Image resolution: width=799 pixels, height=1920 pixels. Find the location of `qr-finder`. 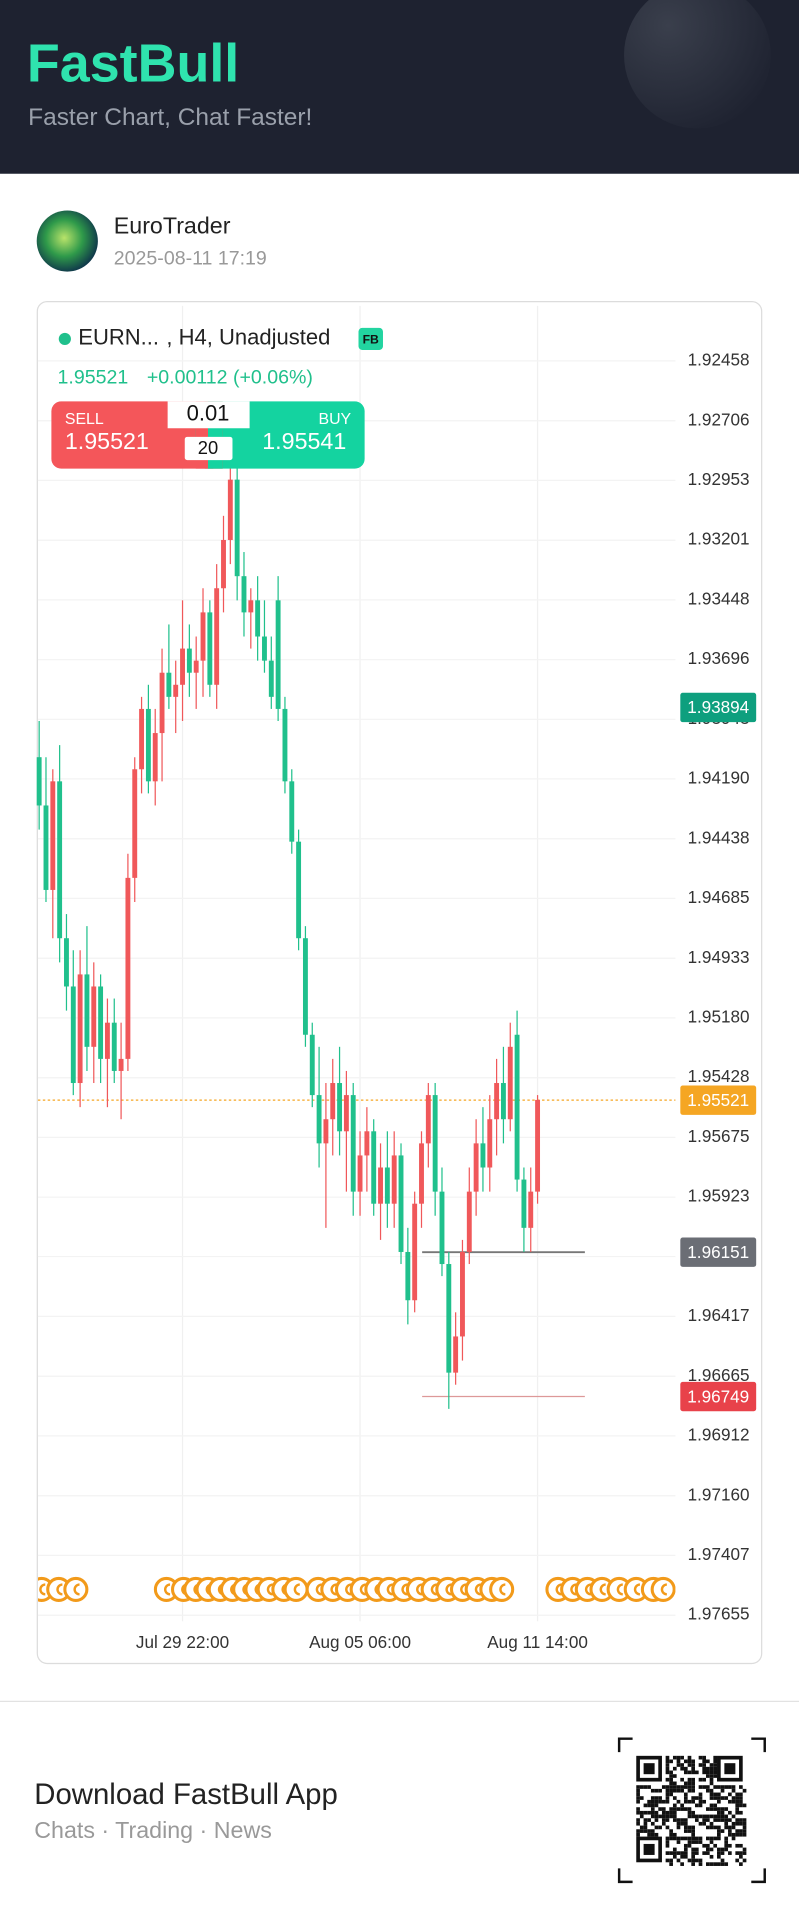

qr-finder is located at coordinates (730, 1769).